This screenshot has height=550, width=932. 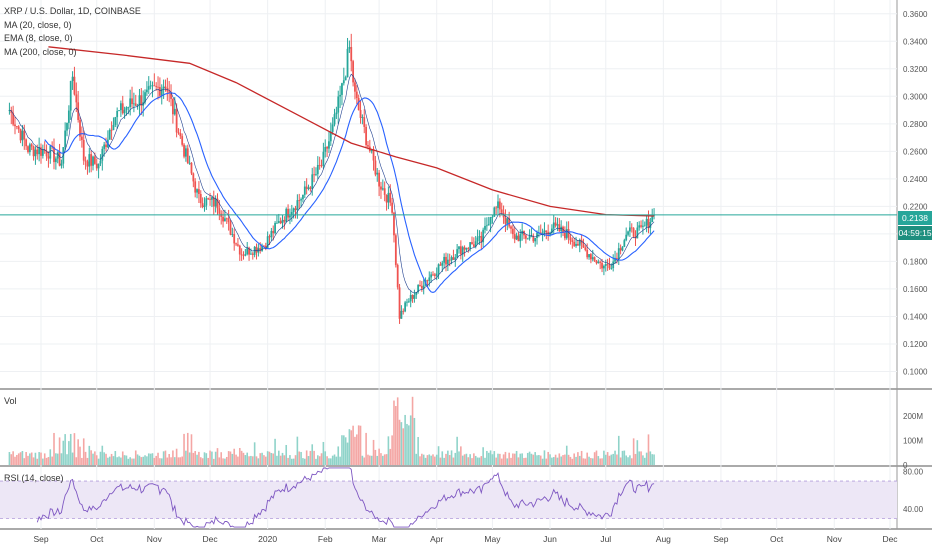 I want to click on volume-pane-label: Vol, so click(x=10, y=401).